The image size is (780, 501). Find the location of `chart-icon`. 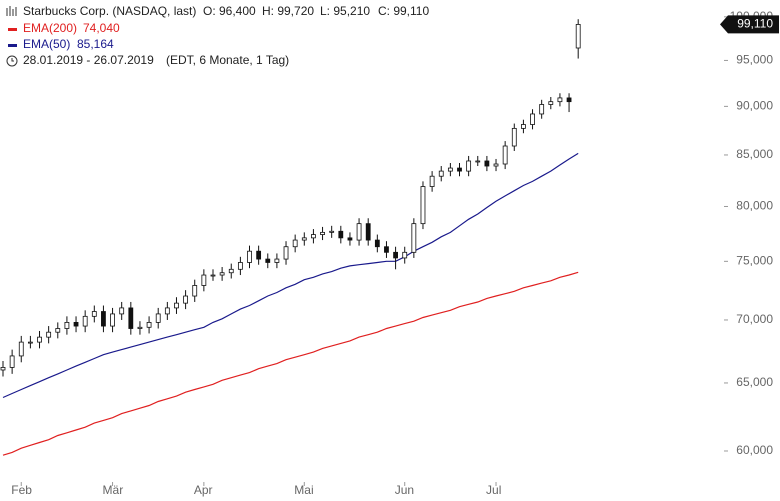

chart-icon is located at coordinates (11, 11).